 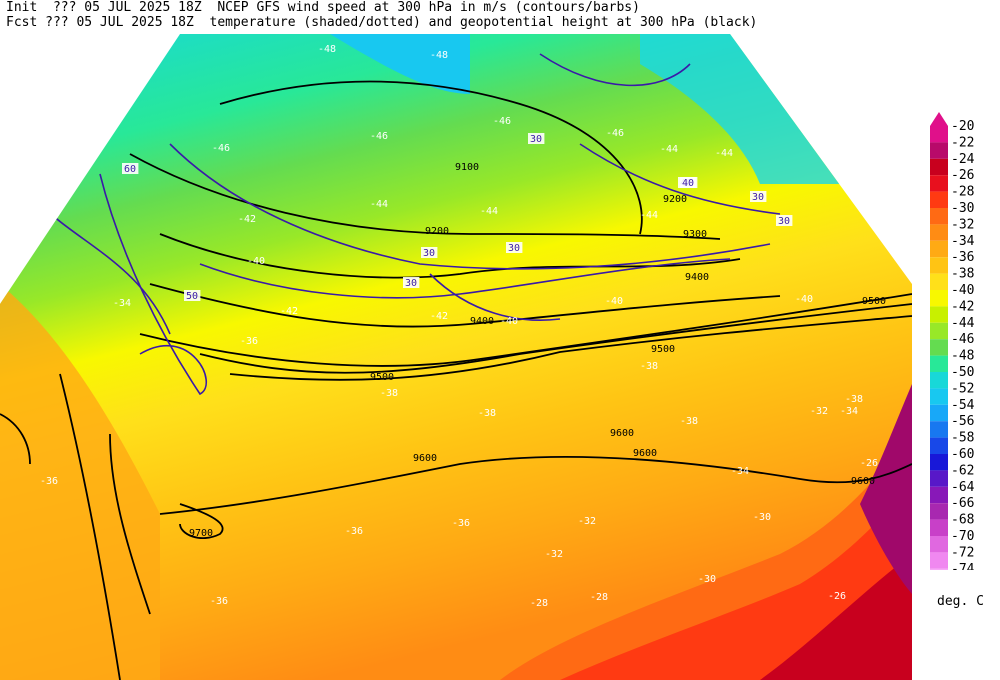 I want to click on temperature-label-text: -40, so click(x=509, y=321).